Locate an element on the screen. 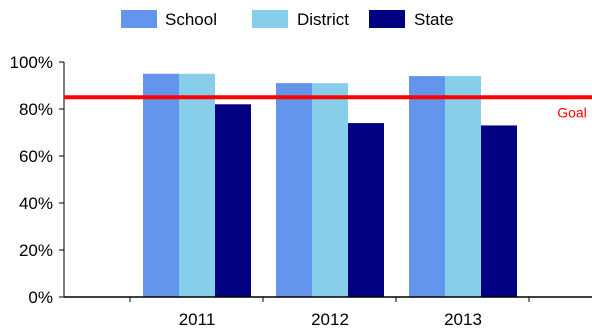  y-tick-label: 40% is located at coordinates (36, 203).